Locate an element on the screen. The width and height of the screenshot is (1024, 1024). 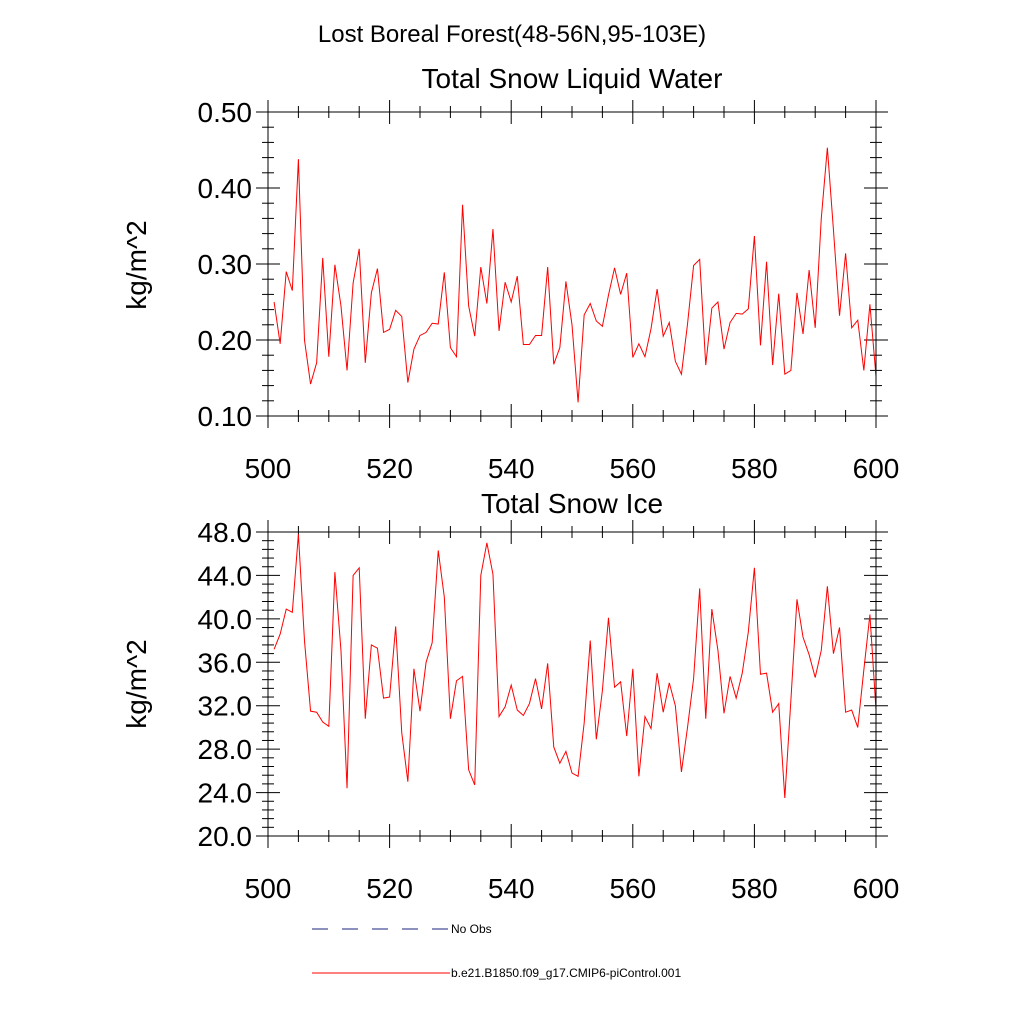
y-tick-label: 40.0 is located at coordinates (225, 619).